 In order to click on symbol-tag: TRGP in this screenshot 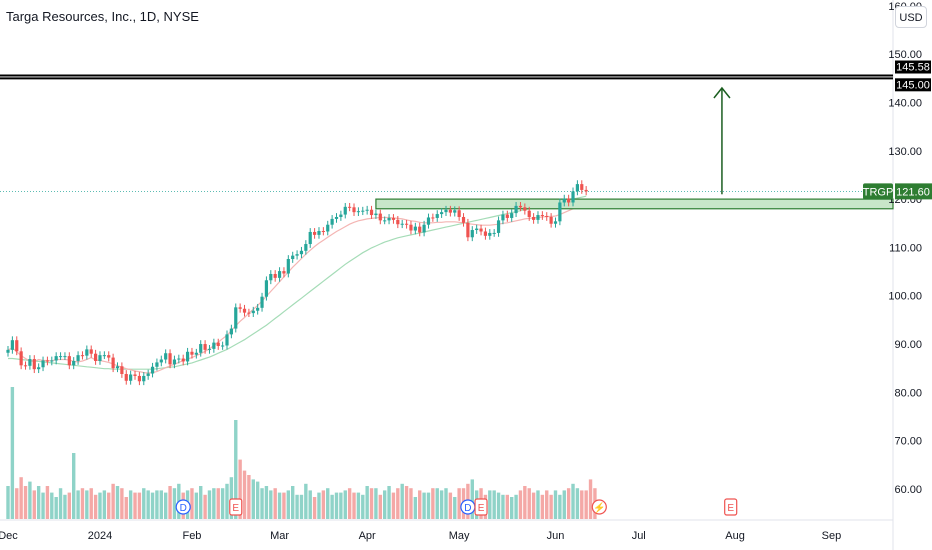, I will do `click(878, 191)`.